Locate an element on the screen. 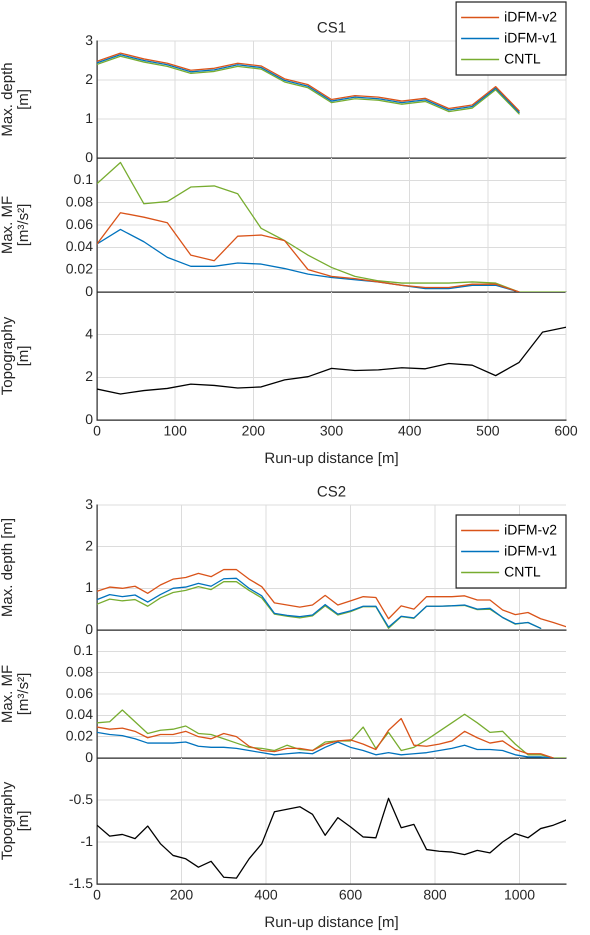 The height and width of the screenshot is (935, 590). y-tick-label: -0.5 is located at coordinates (81, 798).